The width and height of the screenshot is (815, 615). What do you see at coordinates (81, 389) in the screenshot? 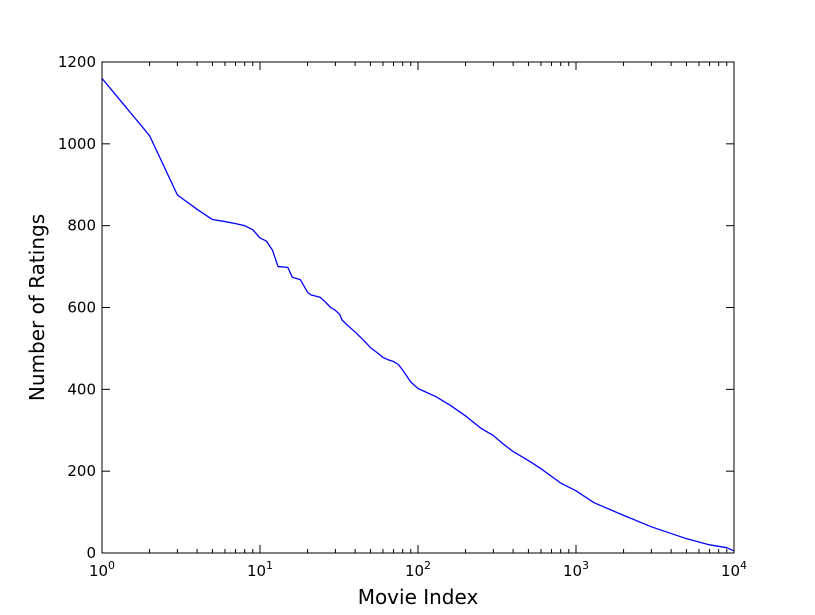
I see `y-tick-label: 400` at bounding box center [81, 389].